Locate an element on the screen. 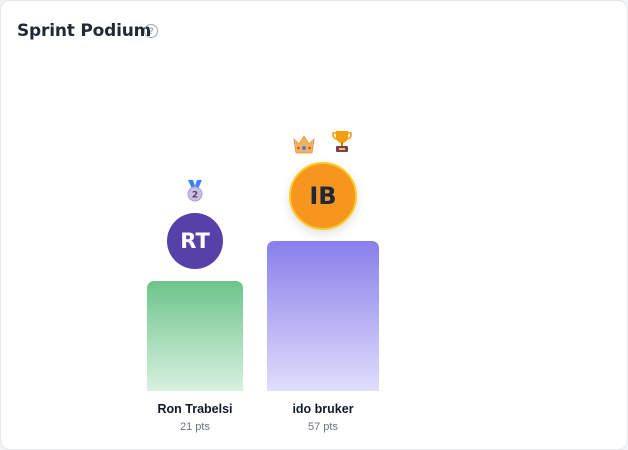 The image size is (628, 450). podium-name: Ron Trabelsi is located at coordinates (195, 409).